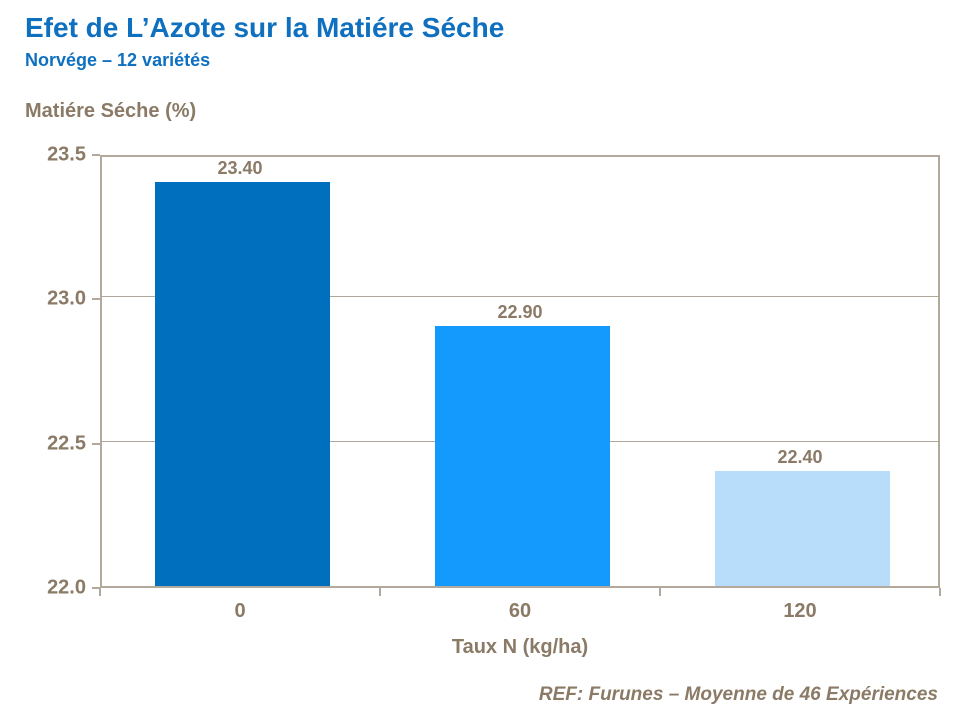  Describe the element at coordinates (520, 297) in the screenshot. I see `gridline` at that location.